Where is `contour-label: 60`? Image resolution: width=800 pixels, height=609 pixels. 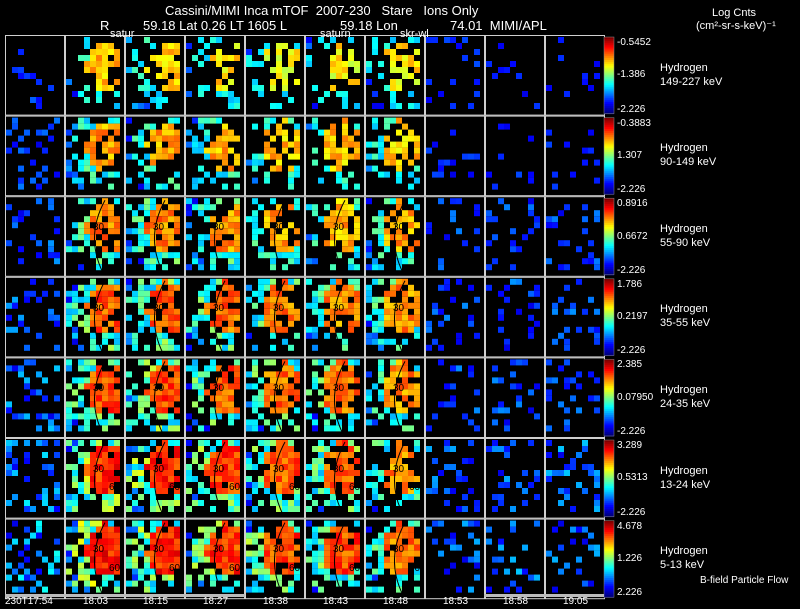
contour-label: 60 is located at coordinates (175, 488).